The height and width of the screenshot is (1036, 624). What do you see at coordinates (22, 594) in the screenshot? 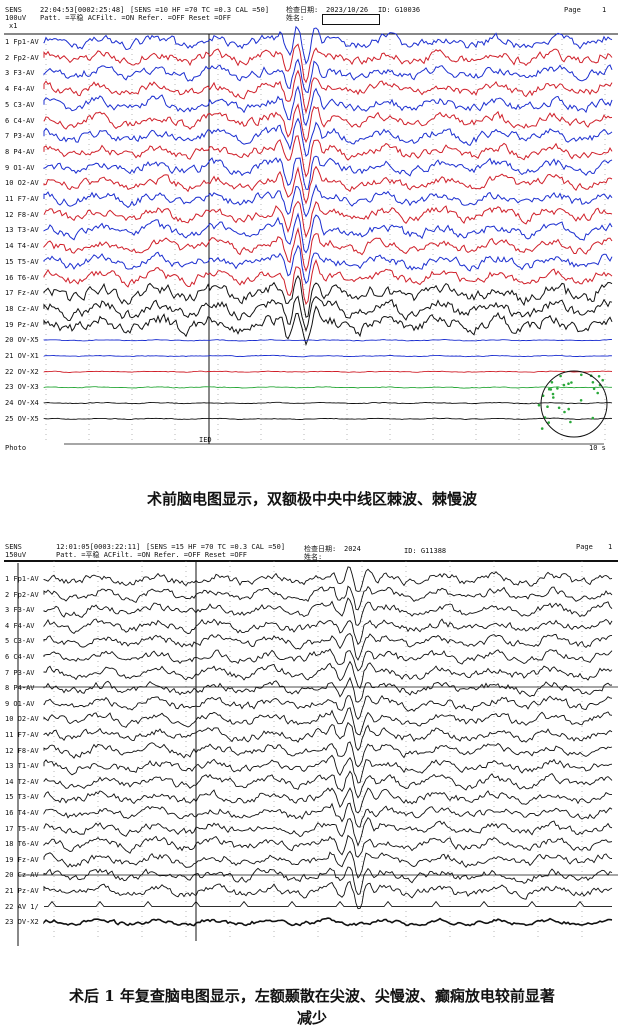
I see `channel-label: 2 Fp2-AV` at bounding box center [22, 594].